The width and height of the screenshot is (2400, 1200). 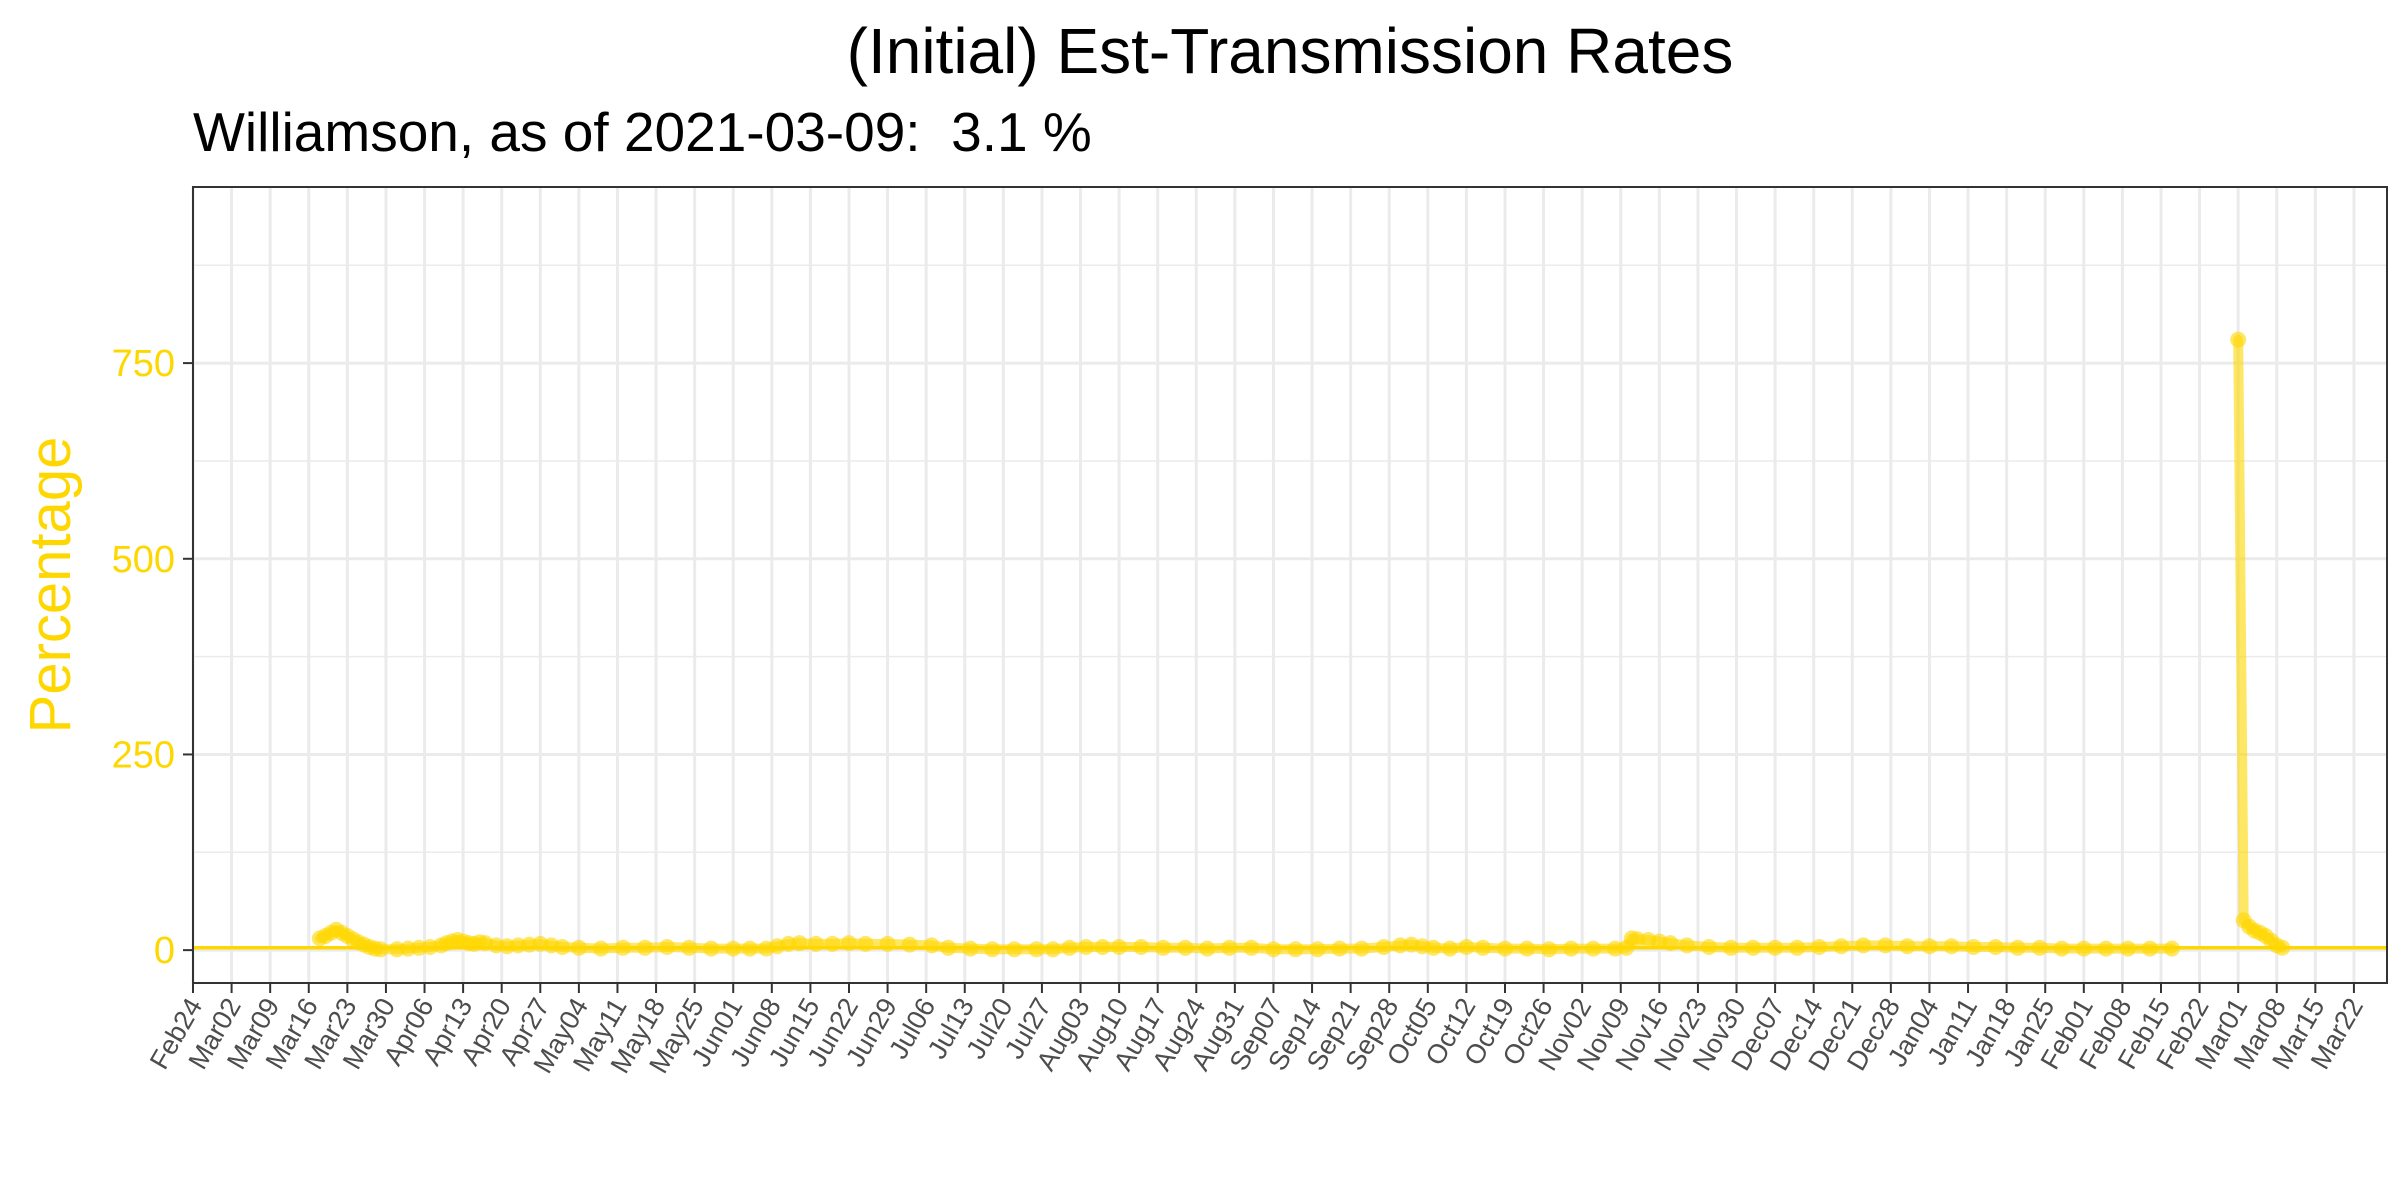 What do you see at coordinates (143, 755) in the screenshot?
I see `y-tick-label: 250` at bounding box center [143, 755].